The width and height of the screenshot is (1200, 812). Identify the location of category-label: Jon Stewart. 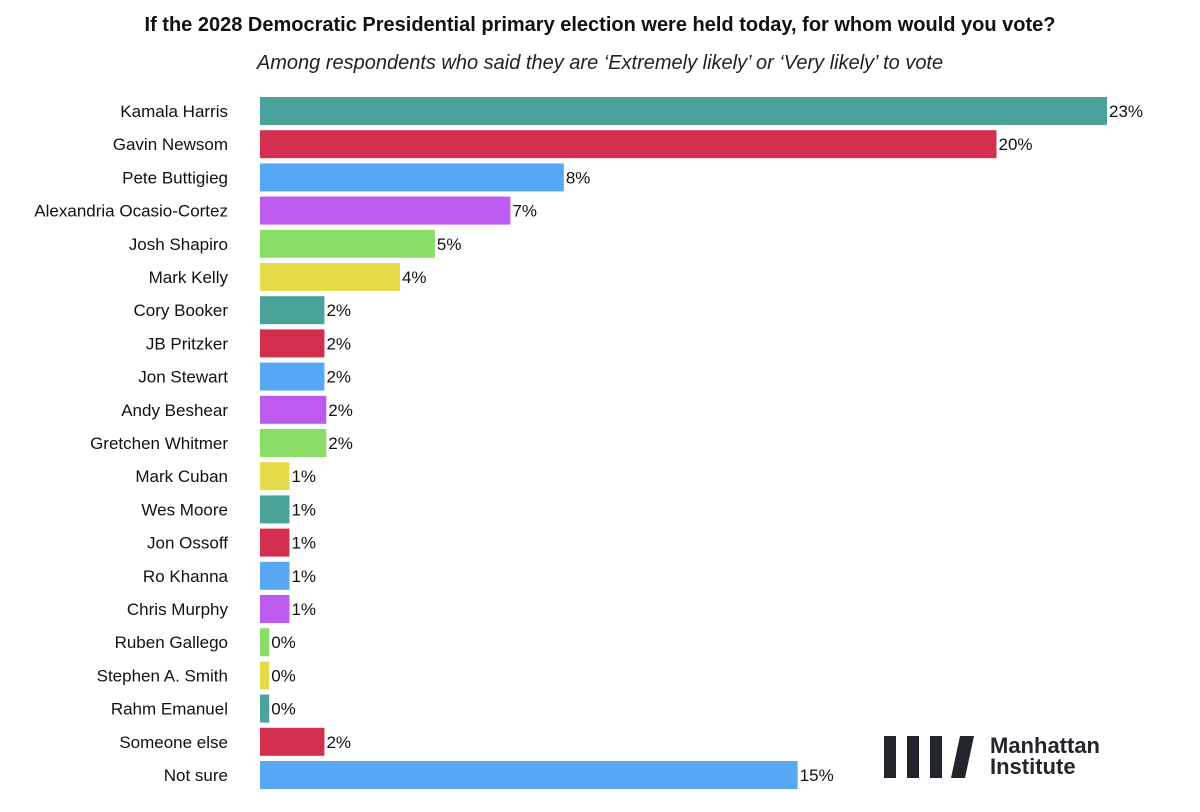
(183, 377).